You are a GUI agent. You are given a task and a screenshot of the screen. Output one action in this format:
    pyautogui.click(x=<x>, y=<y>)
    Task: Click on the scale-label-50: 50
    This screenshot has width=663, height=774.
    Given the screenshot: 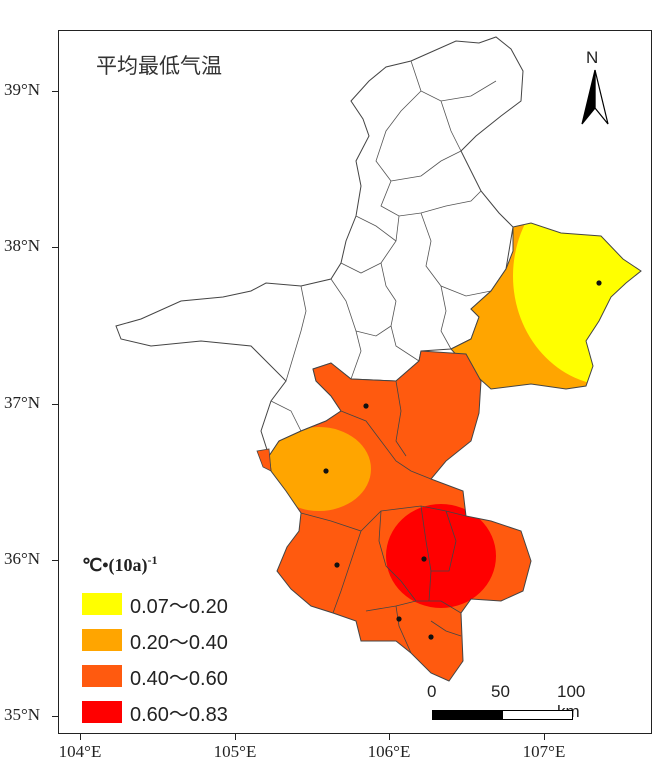 What is the action you would take?
    pyautogui.click(x=500, y=691)
    